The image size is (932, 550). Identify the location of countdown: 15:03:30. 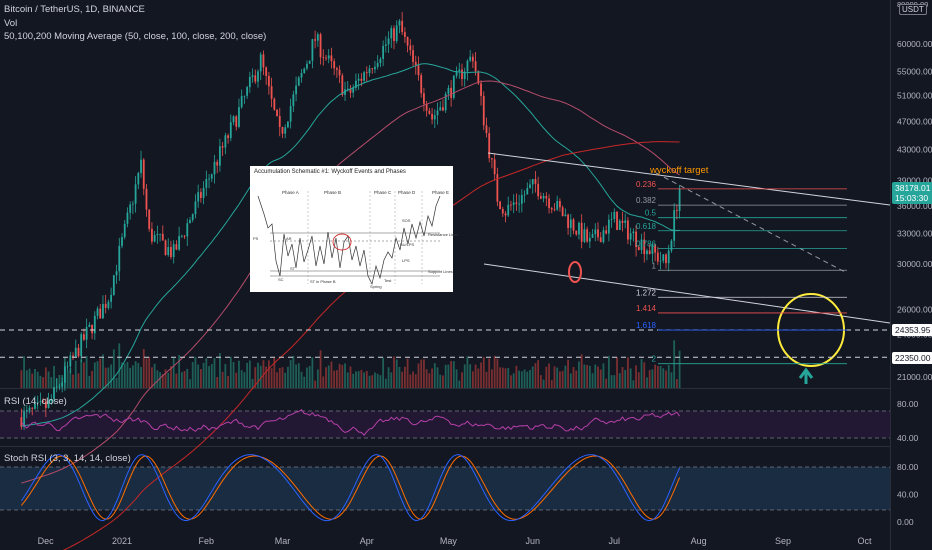
(912, 198).